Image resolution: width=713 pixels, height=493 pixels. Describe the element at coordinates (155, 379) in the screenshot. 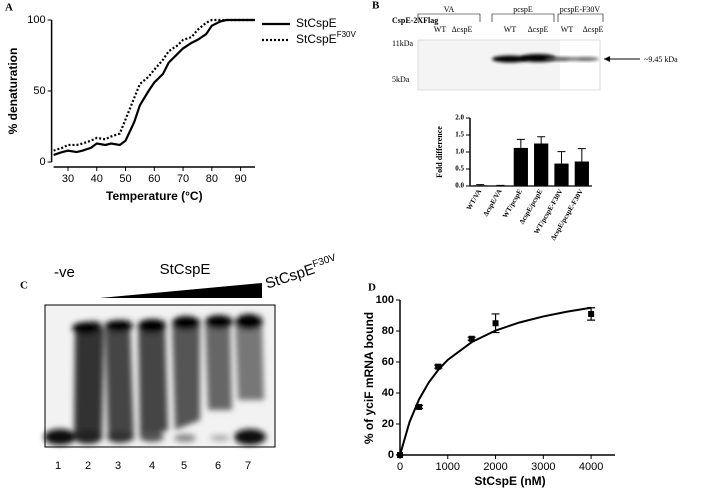

I see `gel-bands` at that location.